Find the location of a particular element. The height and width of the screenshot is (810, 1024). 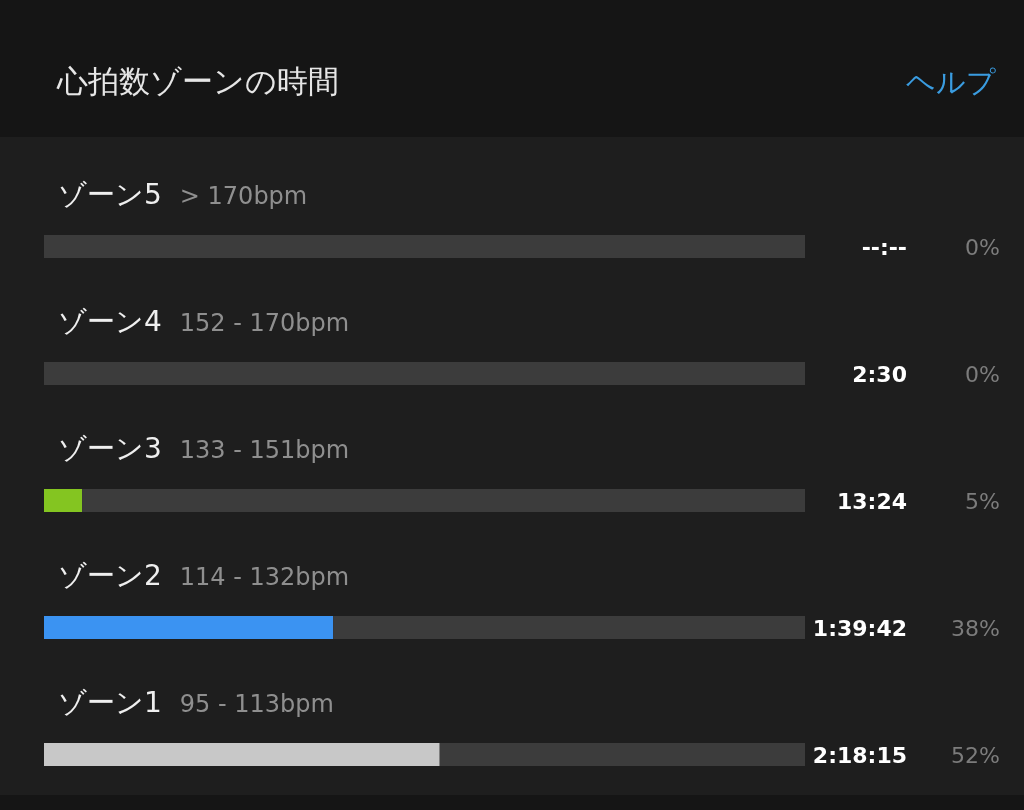

y-tick-label: ゾーン5 is located at coordinates (110, 194).